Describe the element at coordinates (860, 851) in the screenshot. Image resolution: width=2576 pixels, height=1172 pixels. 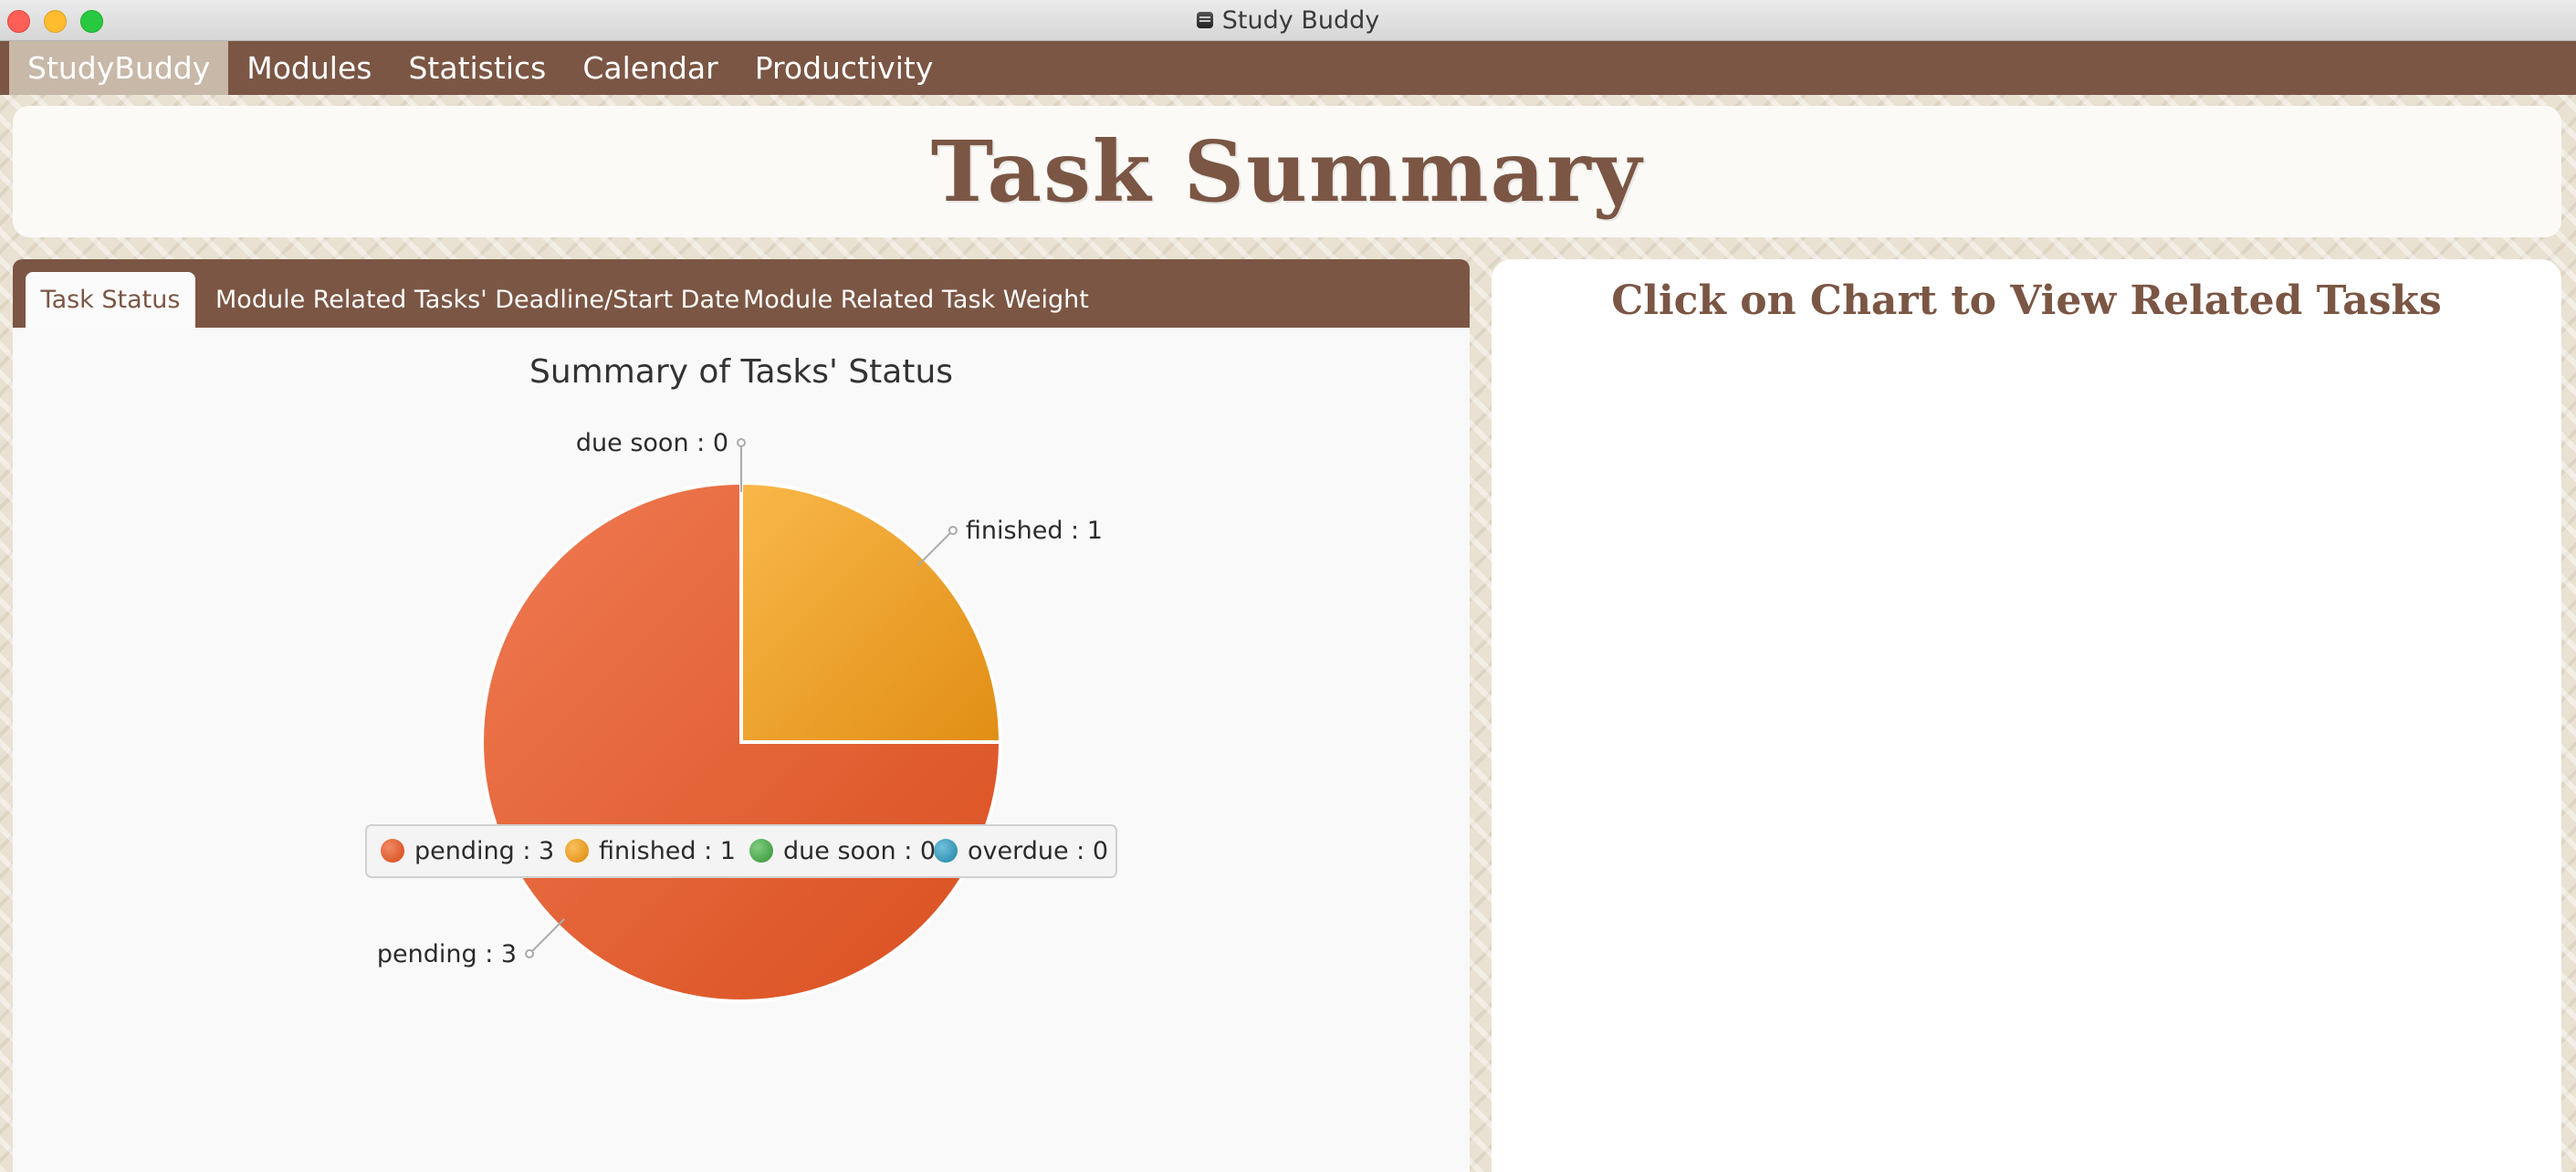
I see `legend-label-due-soon: due soon : 0` at that location.